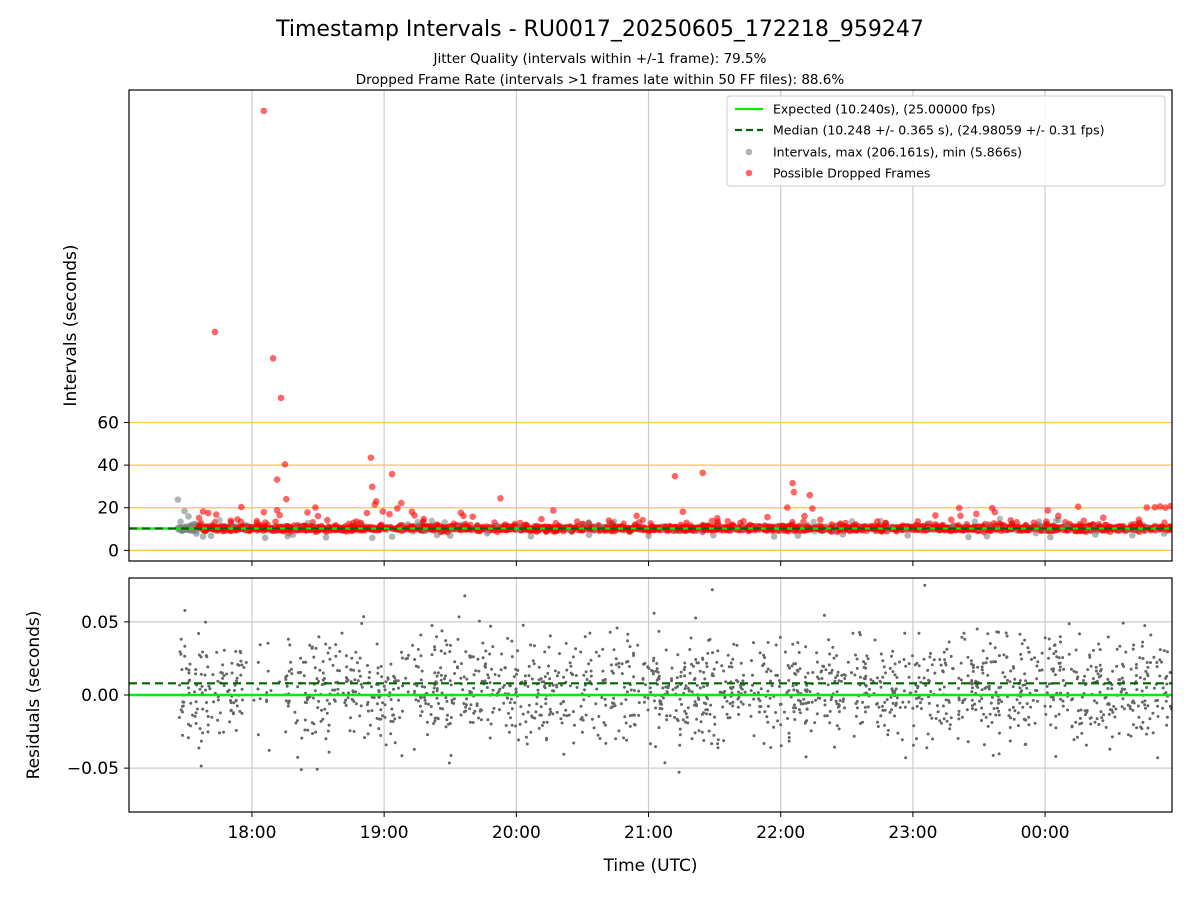  I want to click on y-tick-label: 40, so click(108, 466).